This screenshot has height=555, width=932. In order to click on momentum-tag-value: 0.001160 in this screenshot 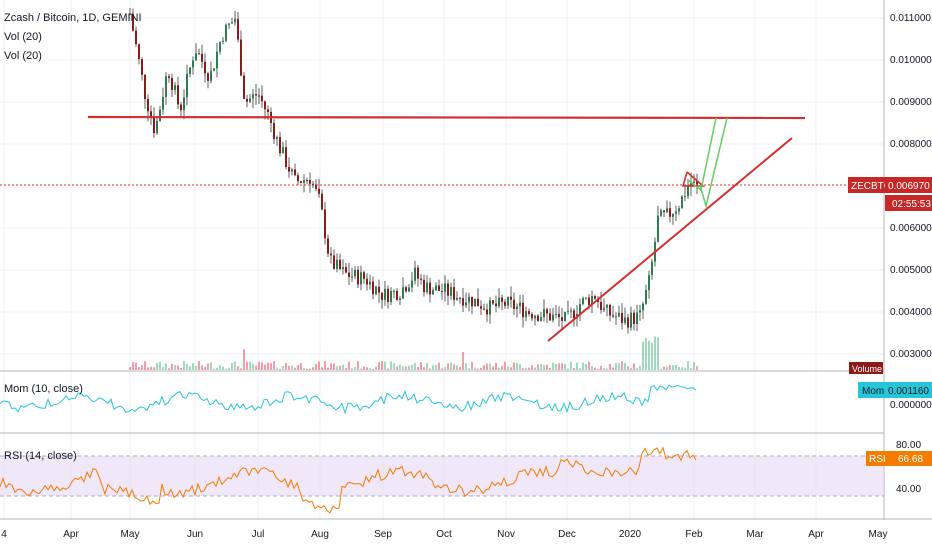, I will do `click(908, 391)`.